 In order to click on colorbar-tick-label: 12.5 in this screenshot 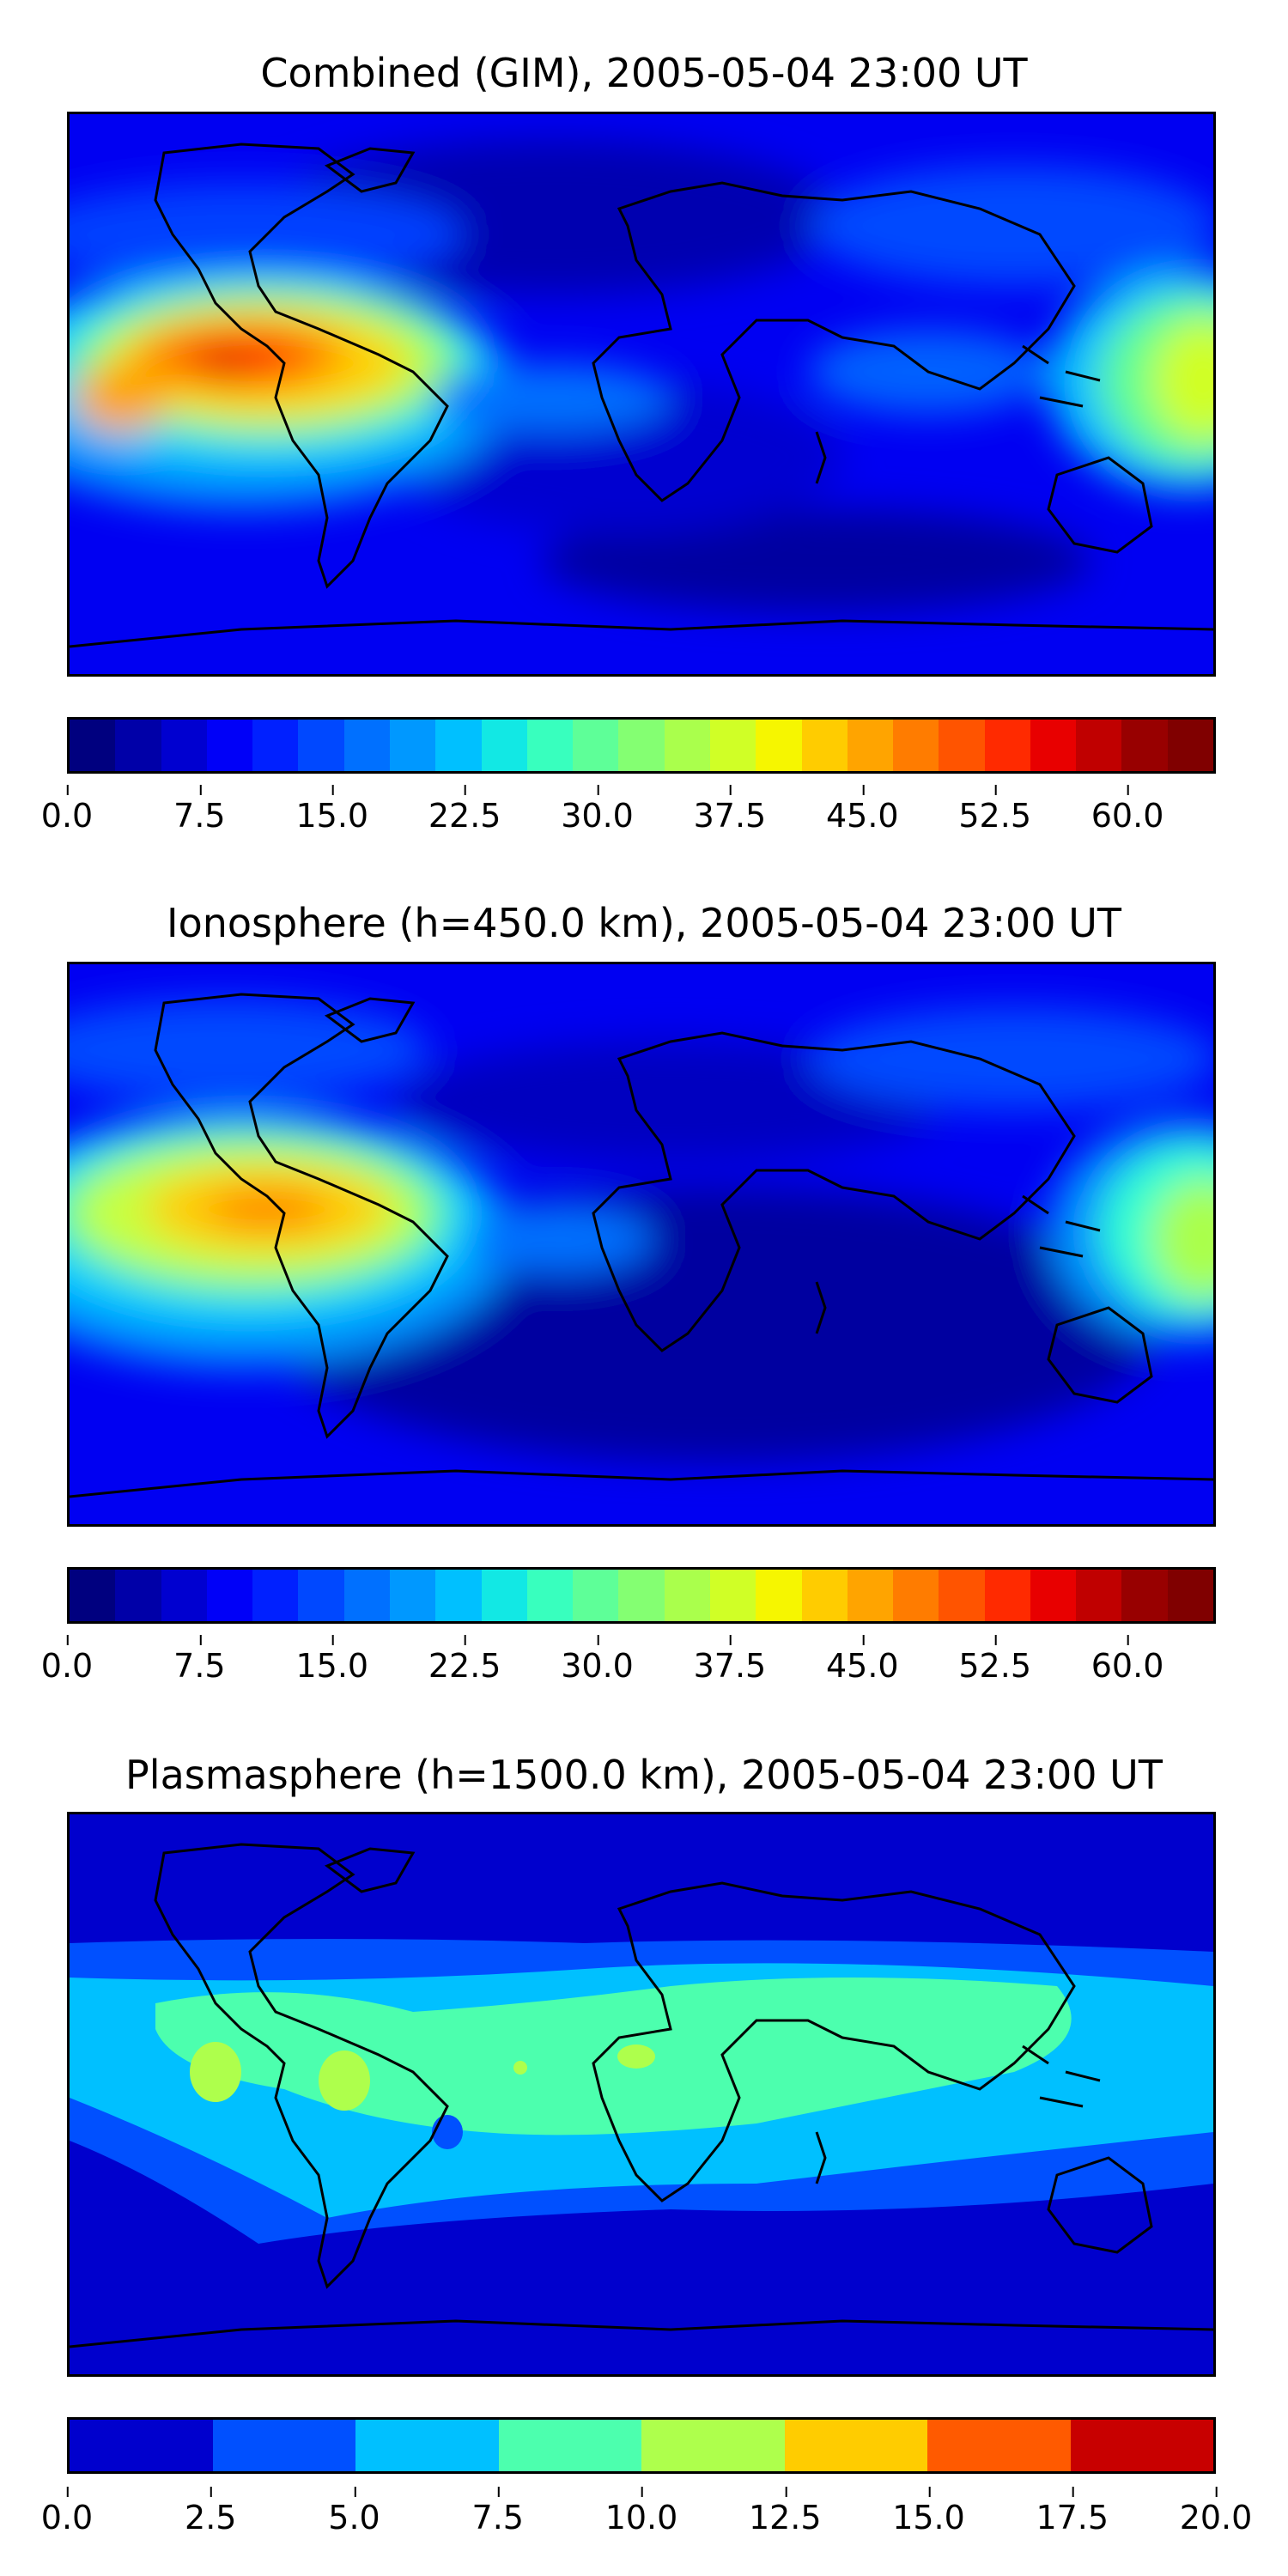, I will do `click(785, 2512)`.